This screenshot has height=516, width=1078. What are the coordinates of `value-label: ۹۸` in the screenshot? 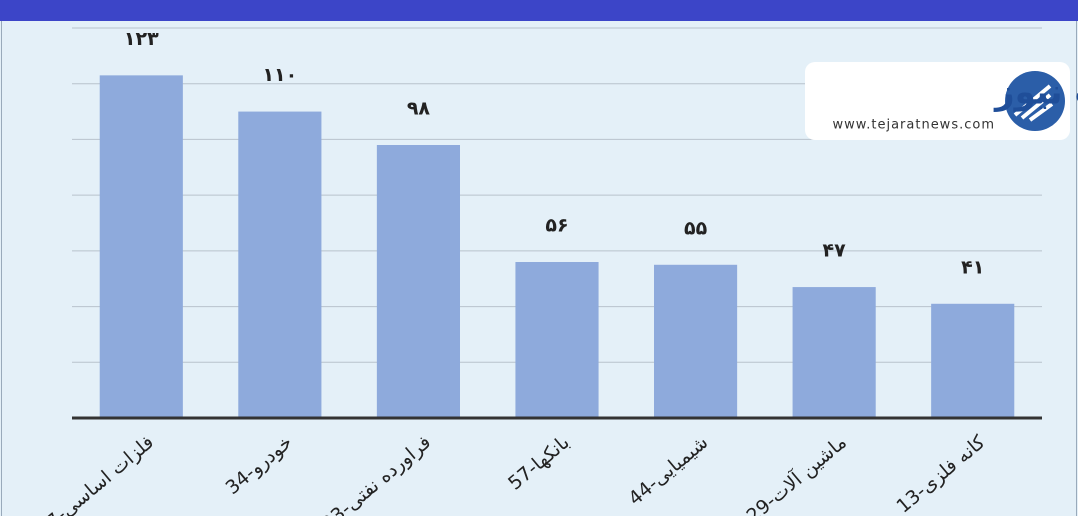 It's located at (419, 109).